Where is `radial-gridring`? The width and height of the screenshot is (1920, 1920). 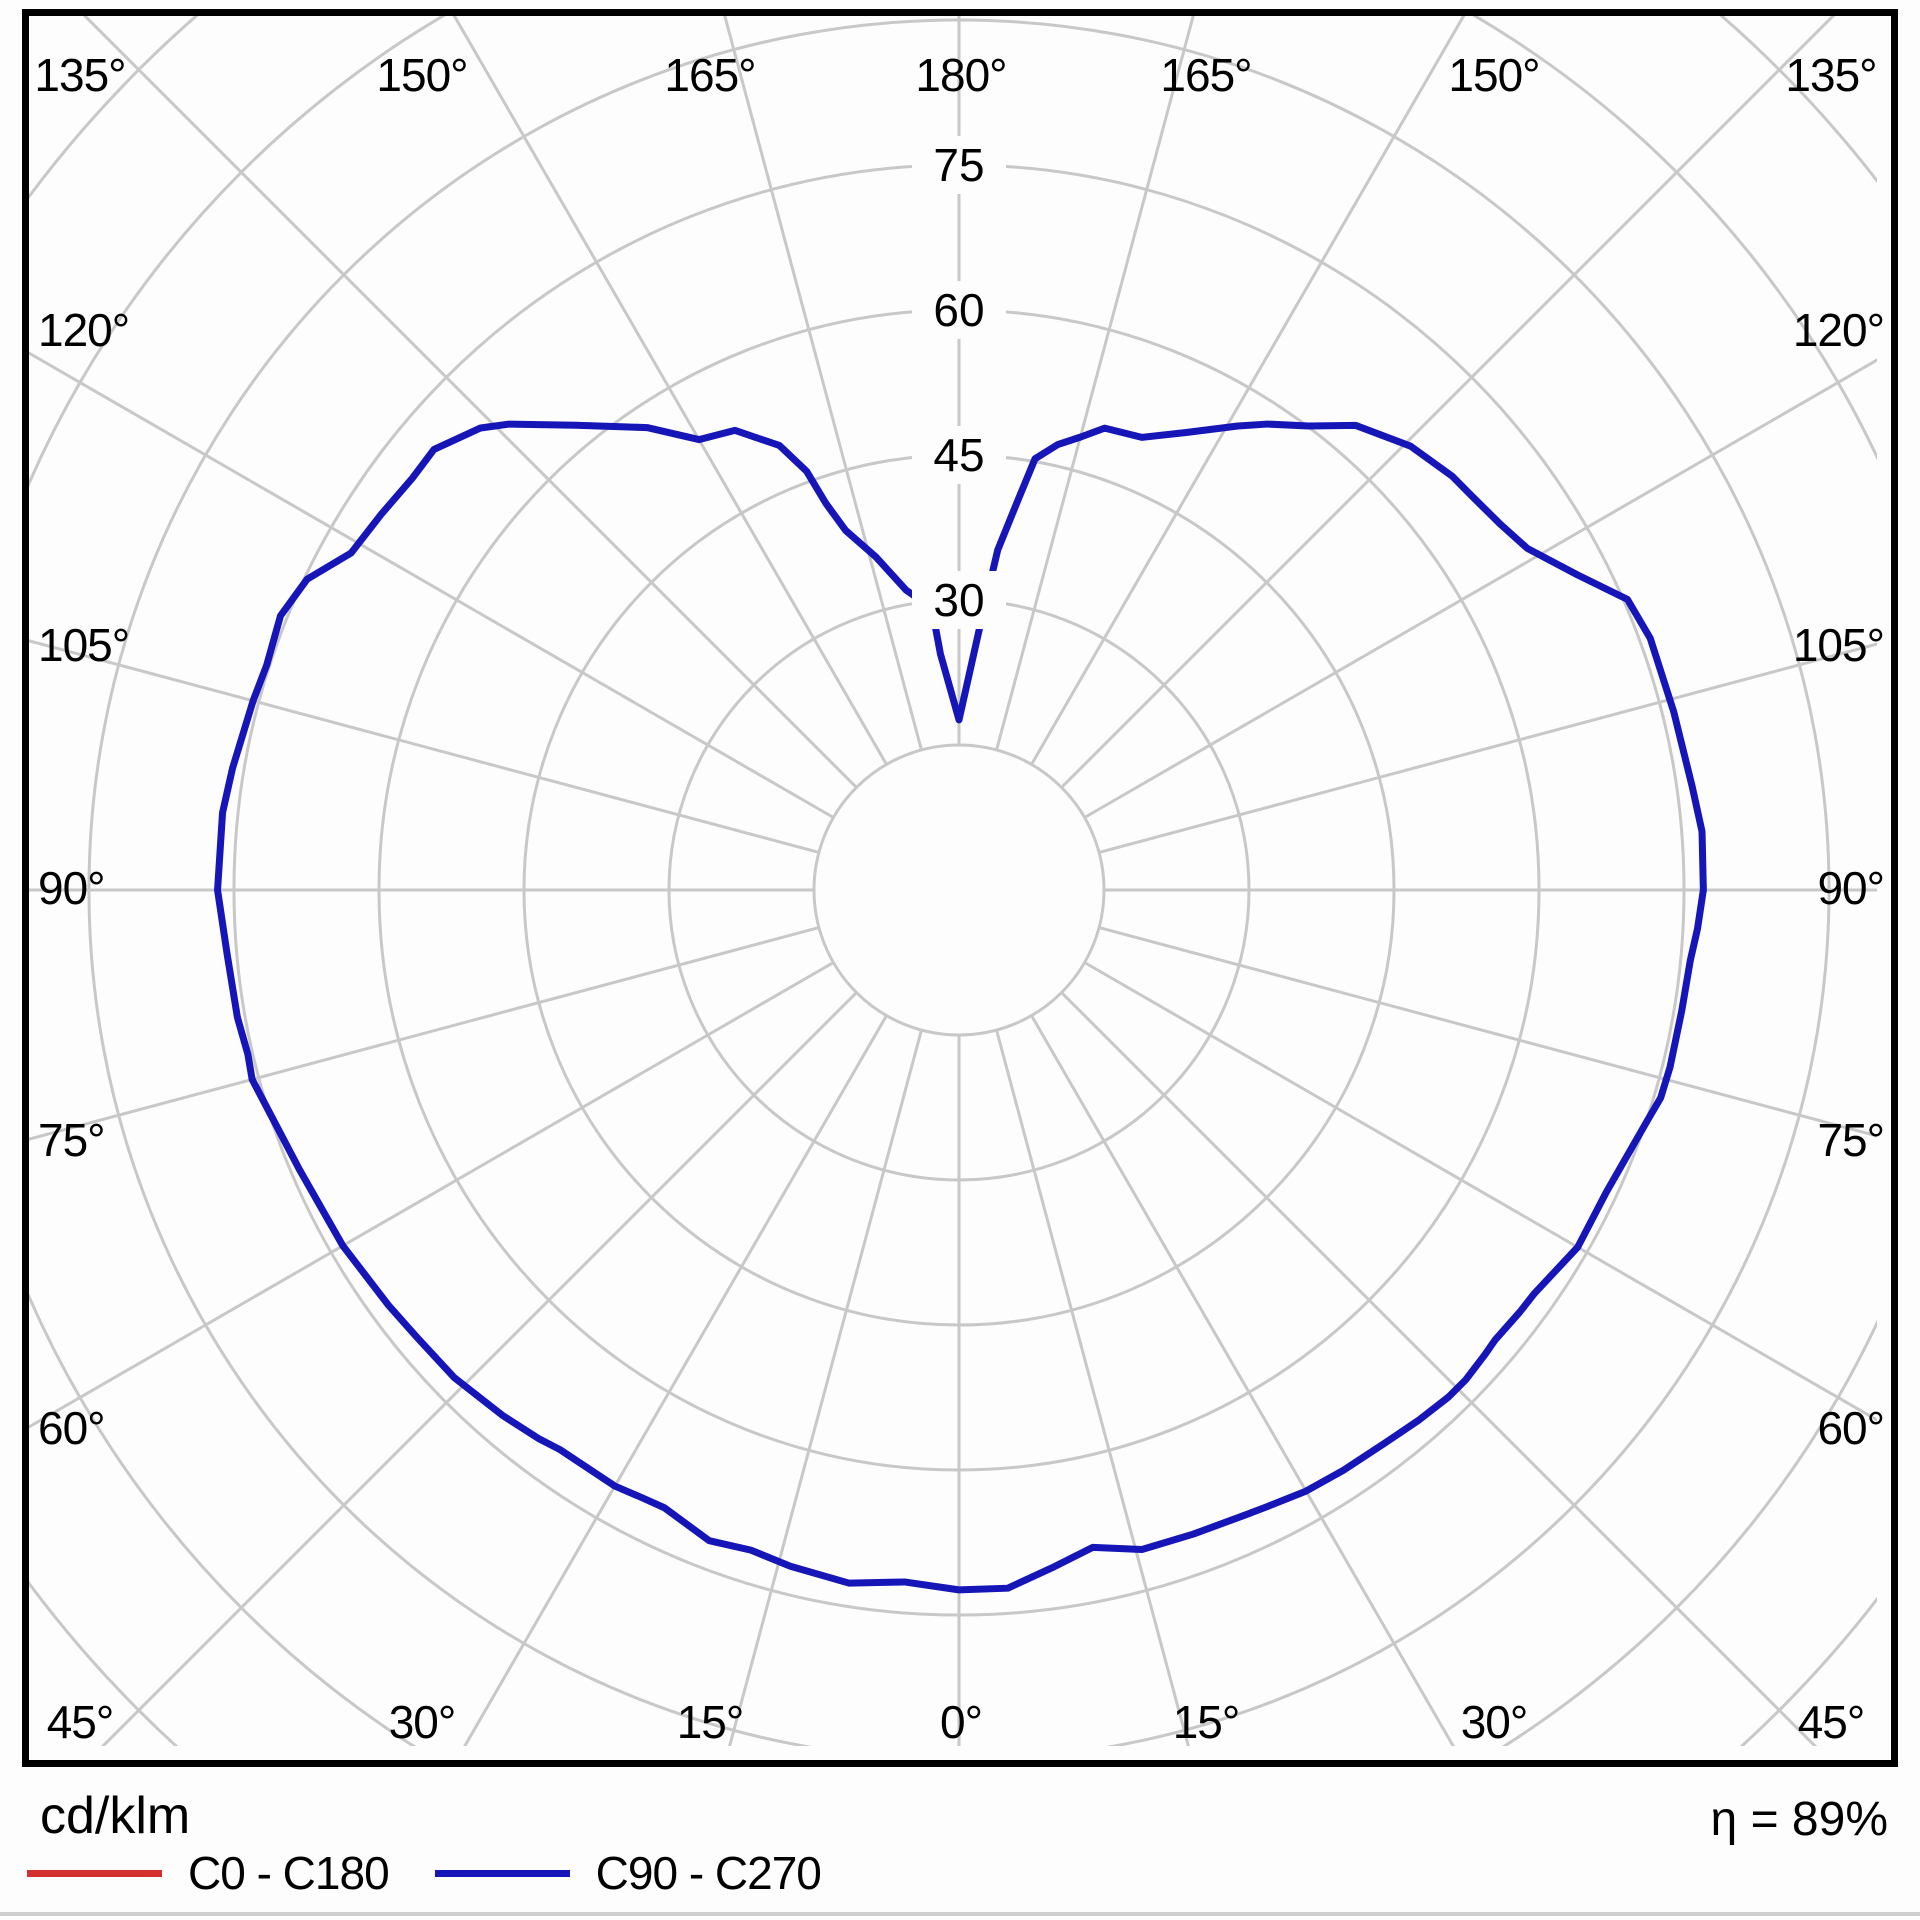
radial-gridring is located at coordinates (959, 890).